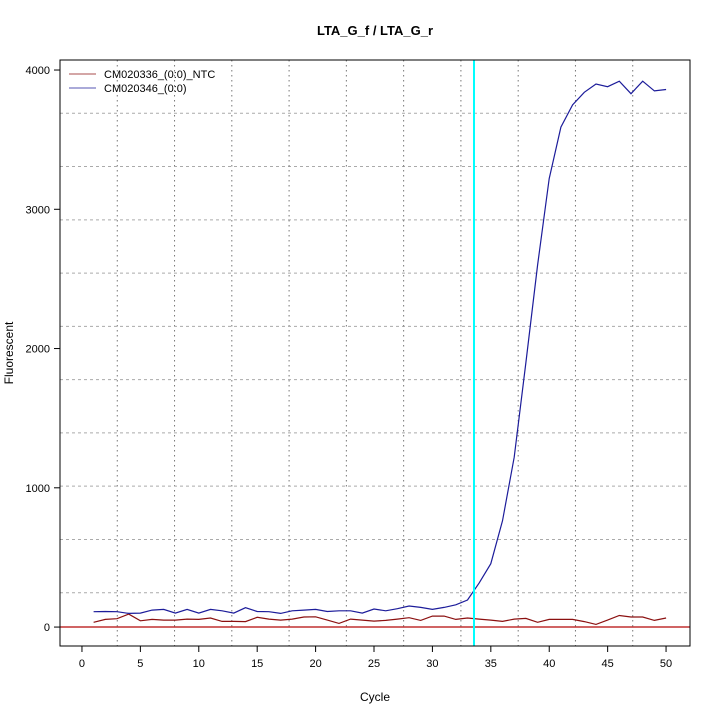 Image resolution: width=720 pixels, height=720 pixels. What do you see at coordinates (375, 697) in the screenshot?
I see `x-axis-label: Cycle` at bounding box center [375, 697].